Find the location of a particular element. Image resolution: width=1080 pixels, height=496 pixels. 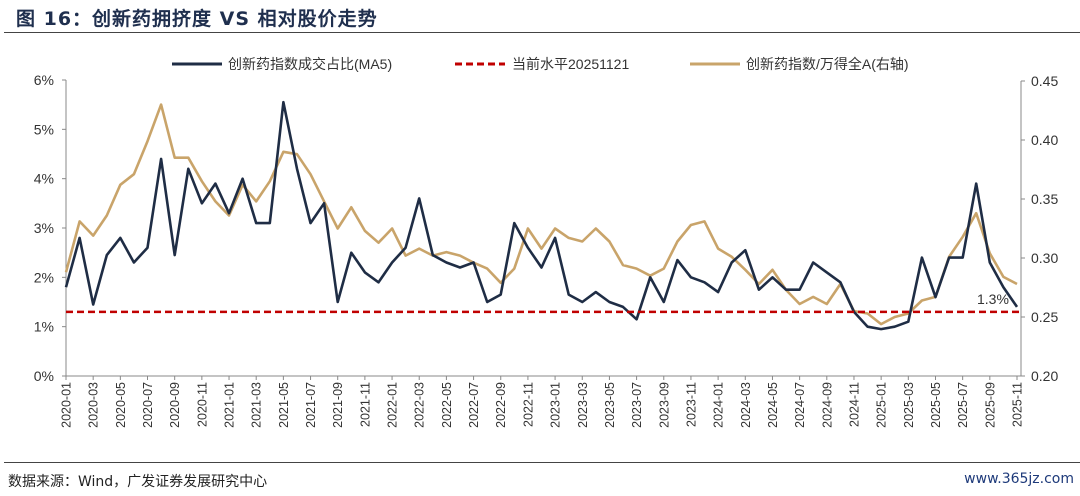

left-axis-tick-label: 4% is located at coordinates (44, 179).